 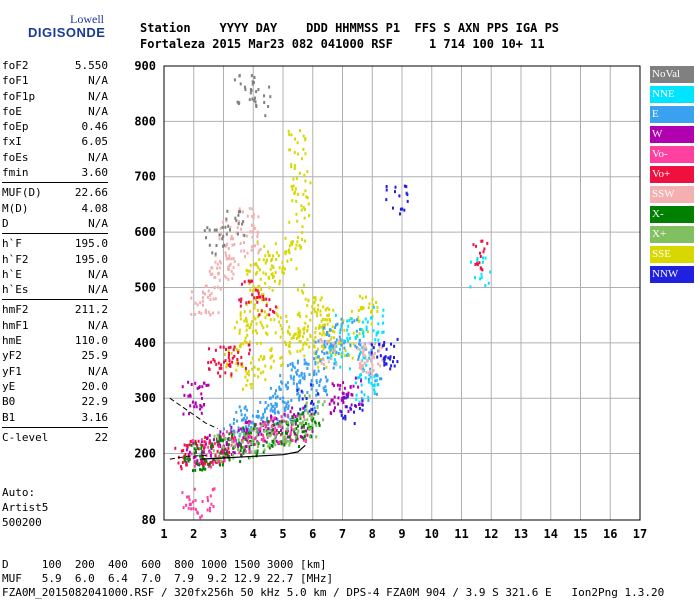 What do you see at coordinates (55, 111) in the screenshot?
I see `param-row: foE N/A` at bounding box center [55, 111].